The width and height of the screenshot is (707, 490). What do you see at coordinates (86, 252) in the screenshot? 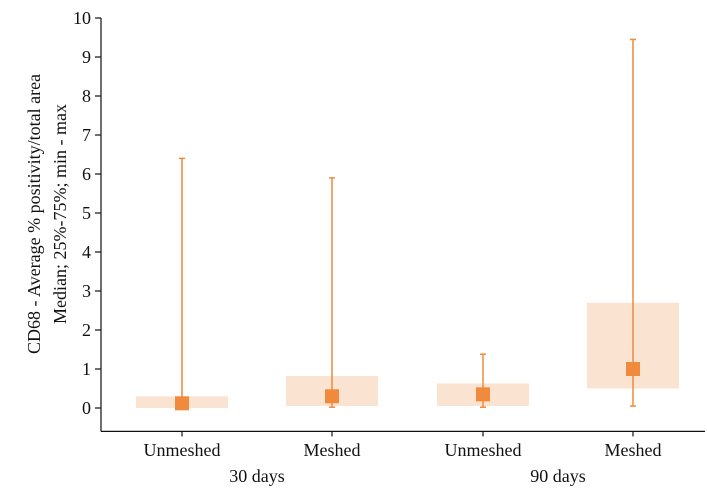
I see `y-tick-label: 4` at bounding box center [86, 252].